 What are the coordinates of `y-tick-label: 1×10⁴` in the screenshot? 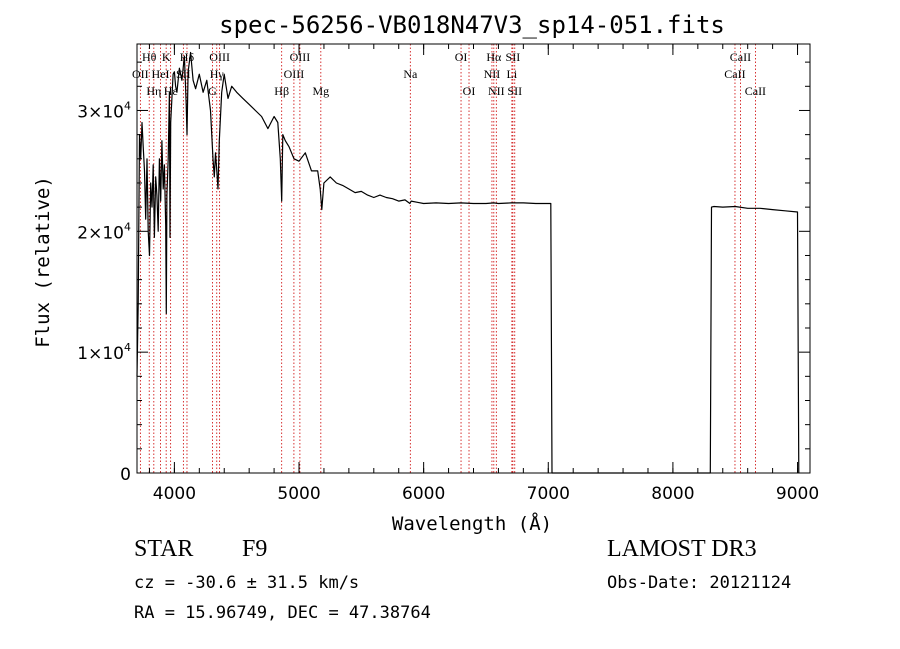 It's located at (104, 352).